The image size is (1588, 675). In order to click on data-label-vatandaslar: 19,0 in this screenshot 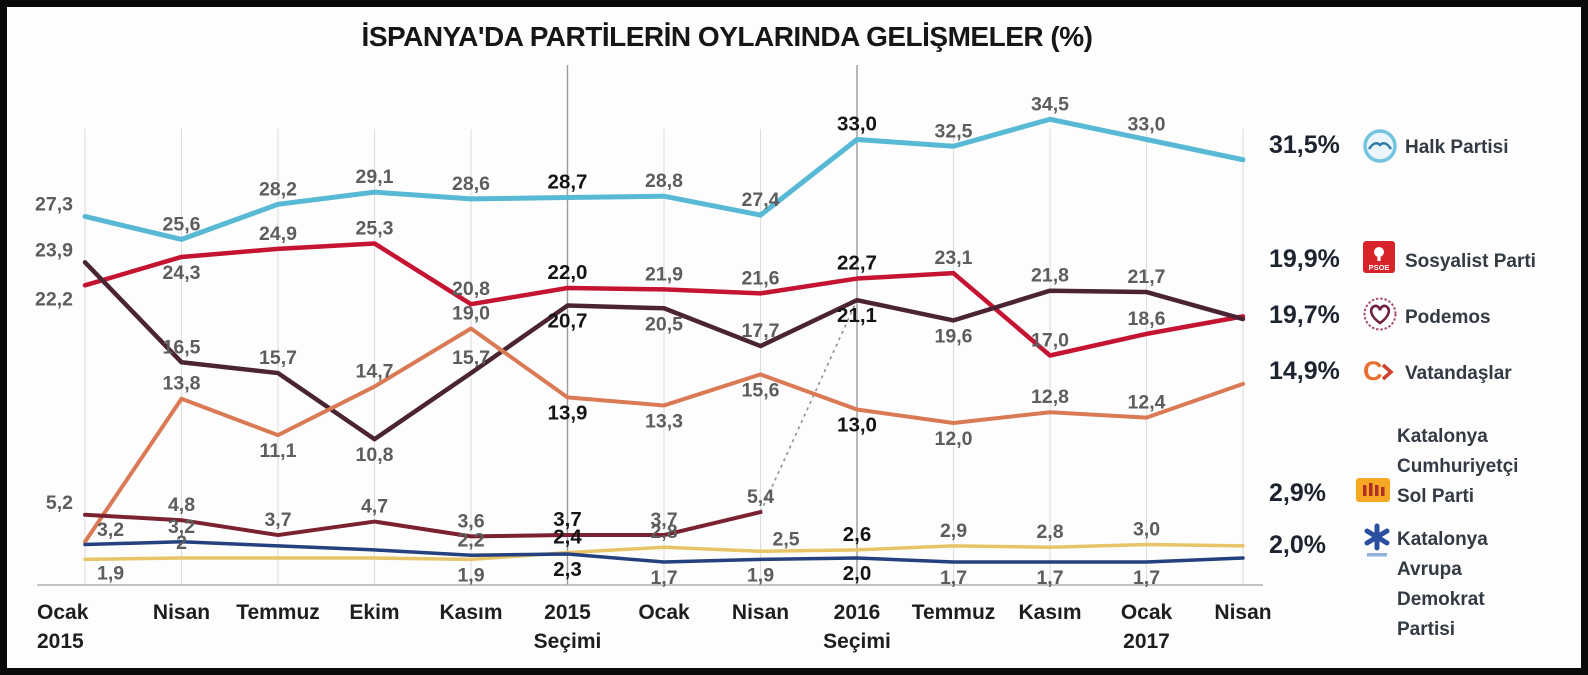, I will do `click(471, 314)`.